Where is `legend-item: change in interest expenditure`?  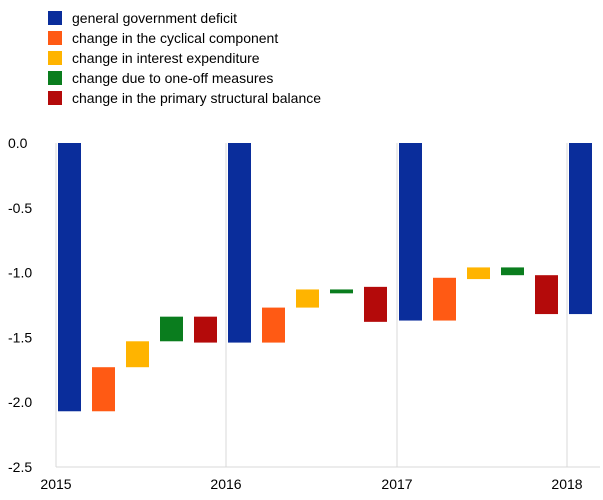
legend-item: change in interest expenditure is located at coordinates (184, 58).